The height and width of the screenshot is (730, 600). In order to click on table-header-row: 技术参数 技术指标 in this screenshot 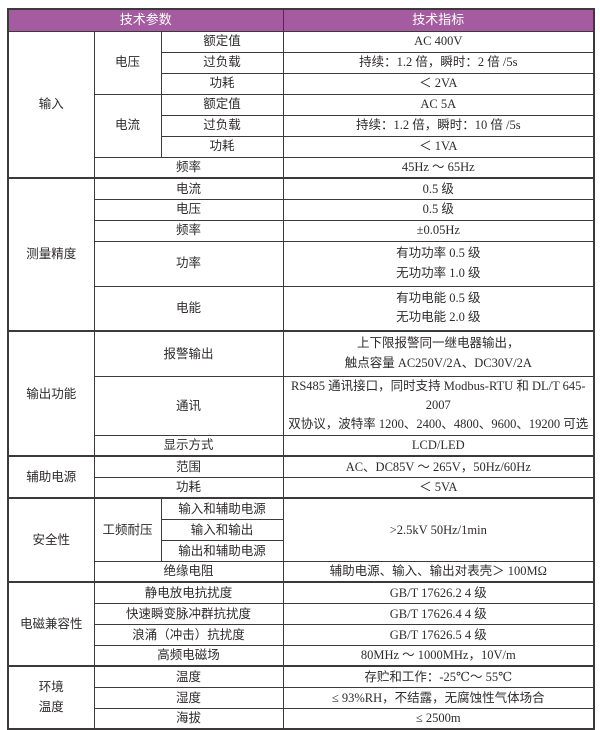, I will do `click(301, 20)`.